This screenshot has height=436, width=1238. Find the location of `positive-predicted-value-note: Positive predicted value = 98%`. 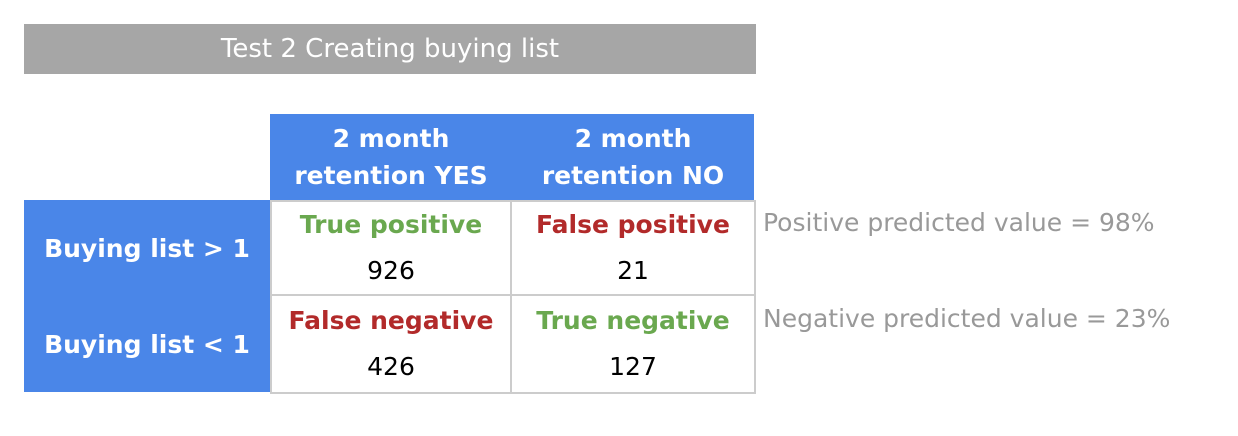

positive-predicted-value-note: Positive predicted value = 98% is located at coordinates (959, 222).